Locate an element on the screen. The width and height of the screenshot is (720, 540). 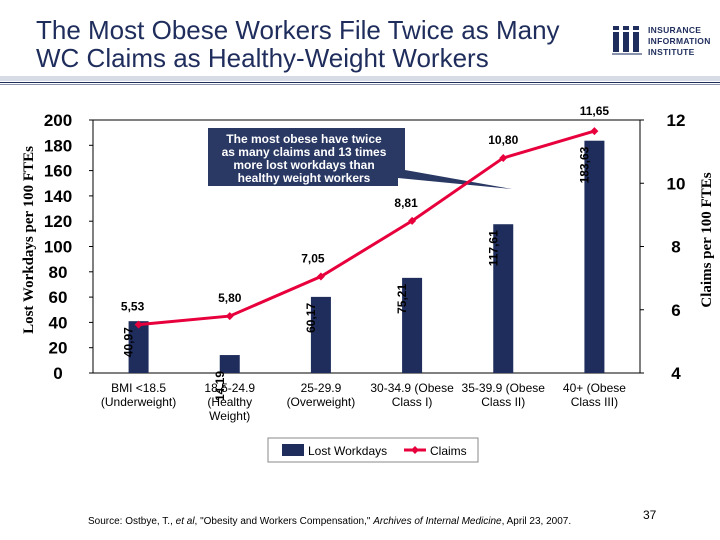
y-left-tick-label: 160 is located at coordinates (58, 171).